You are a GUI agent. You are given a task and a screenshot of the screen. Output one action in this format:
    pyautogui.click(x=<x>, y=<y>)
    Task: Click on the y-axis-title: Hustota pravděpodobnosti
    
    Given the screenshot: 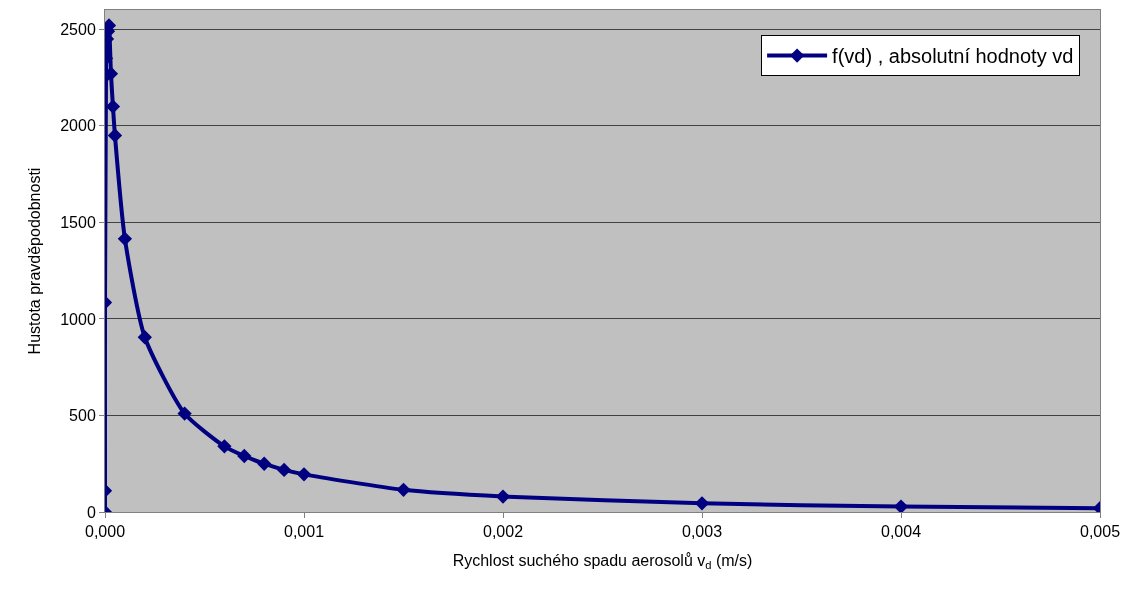 What is the action you would take?
    pyautogui.click(x=35, y=261)
    